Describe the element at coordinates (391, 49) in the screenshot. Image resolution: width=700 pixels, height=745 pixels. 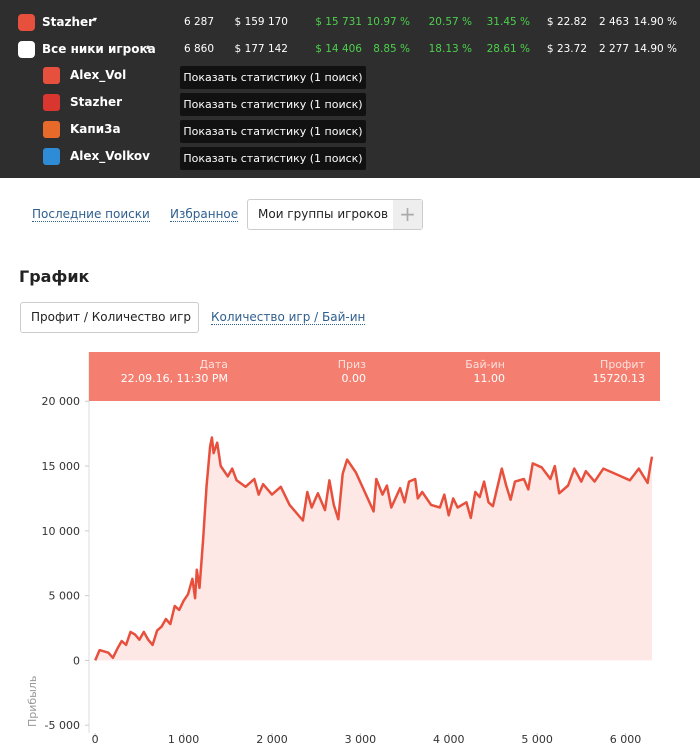
I see `stat-cell: 8.85 %` at that location.